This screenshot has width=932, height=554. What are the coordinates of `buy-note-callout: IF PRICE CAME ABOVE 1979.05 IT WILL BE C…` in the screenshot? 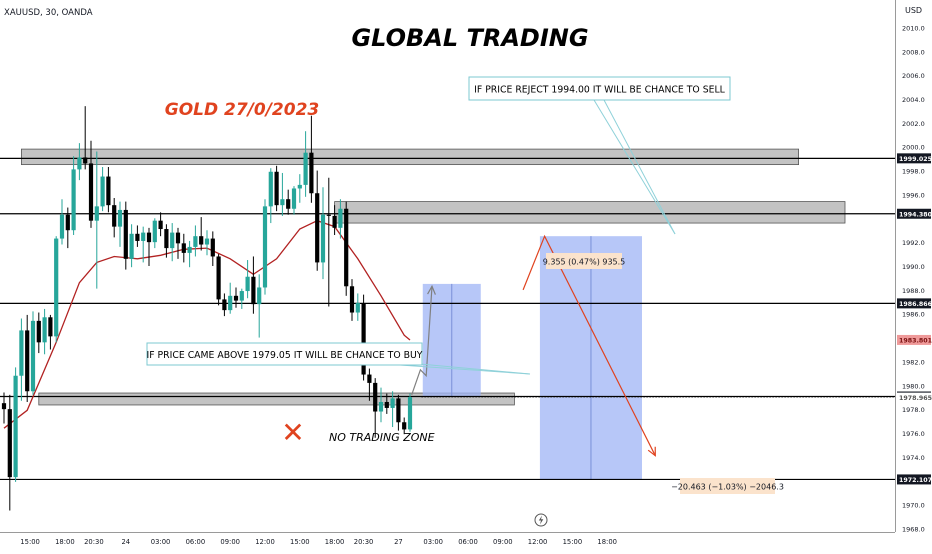 It's located at (338, 358).